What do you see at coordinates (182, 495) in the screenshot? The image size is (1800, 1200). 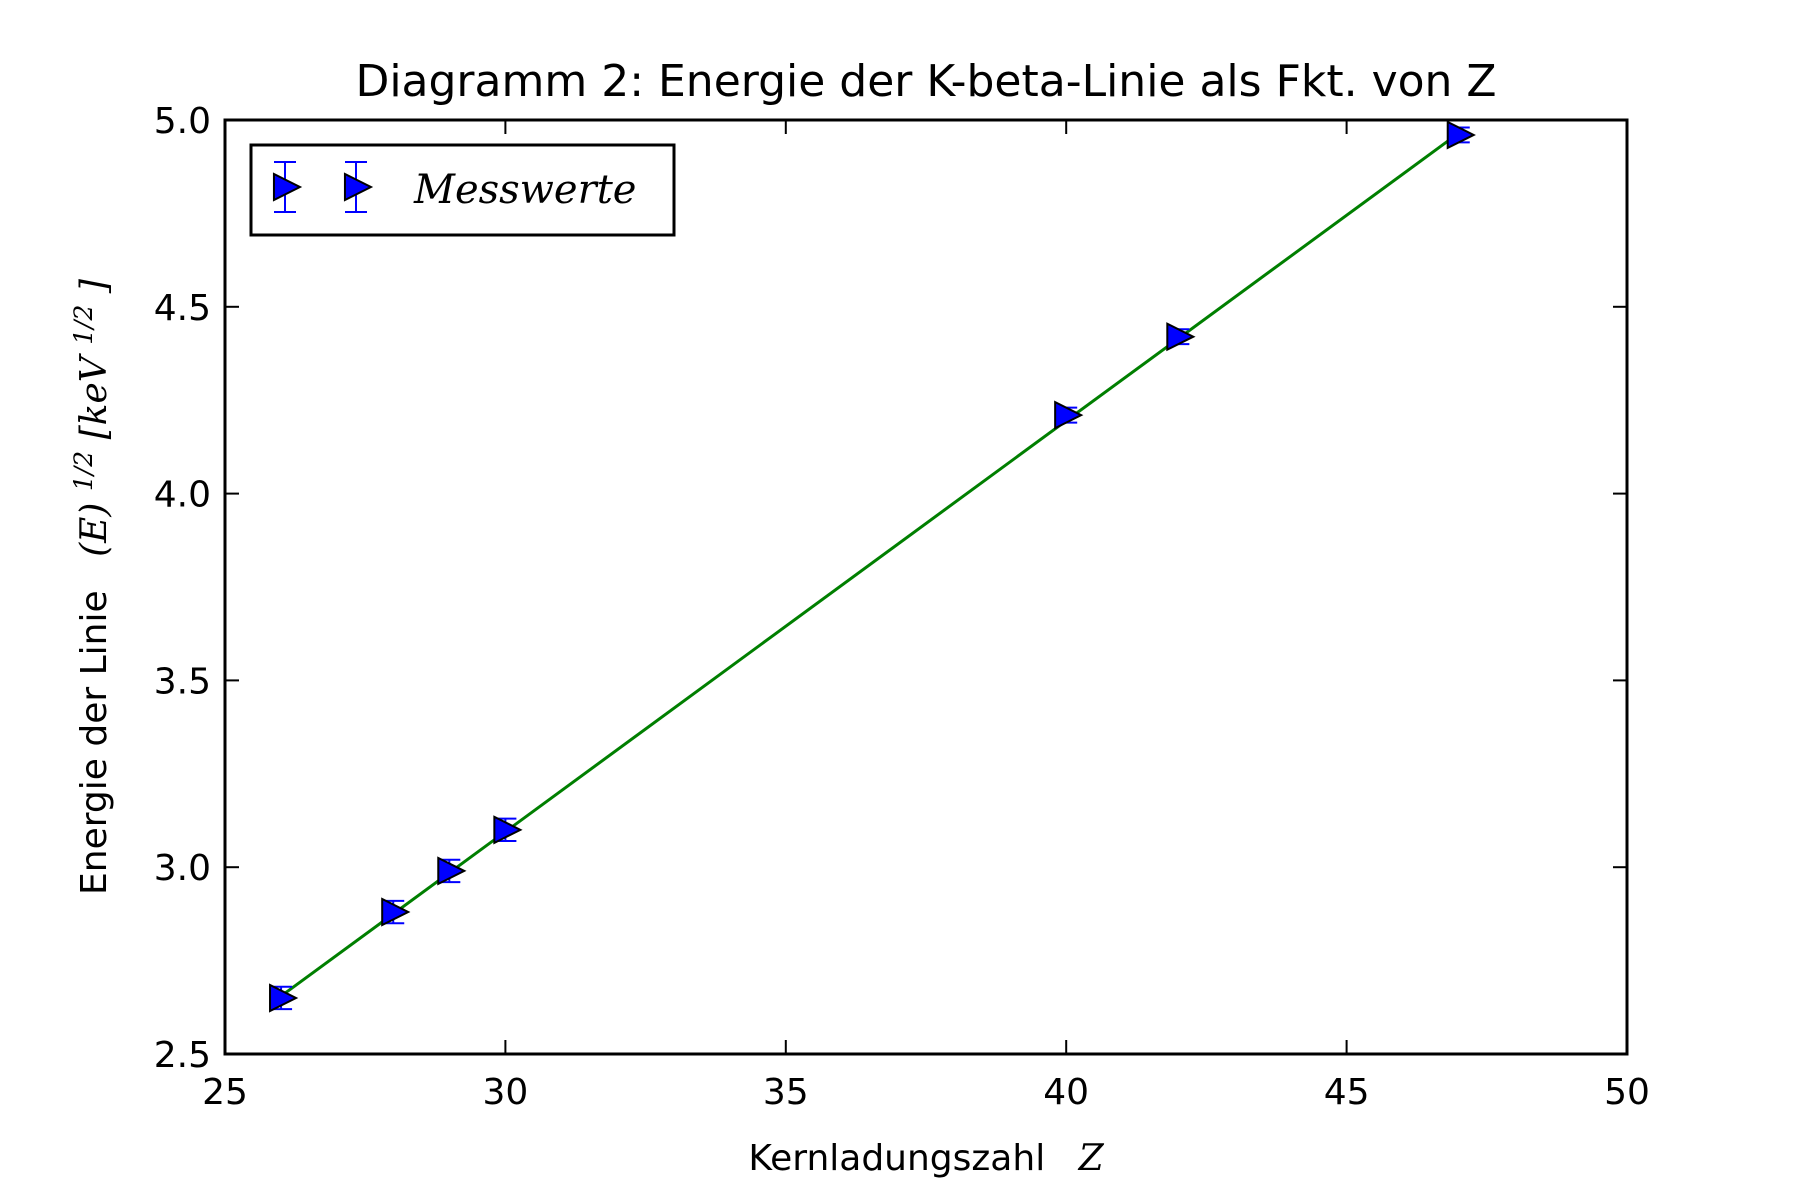 I see `y-tick-label: 4.0` at bounding box center [182, 495].